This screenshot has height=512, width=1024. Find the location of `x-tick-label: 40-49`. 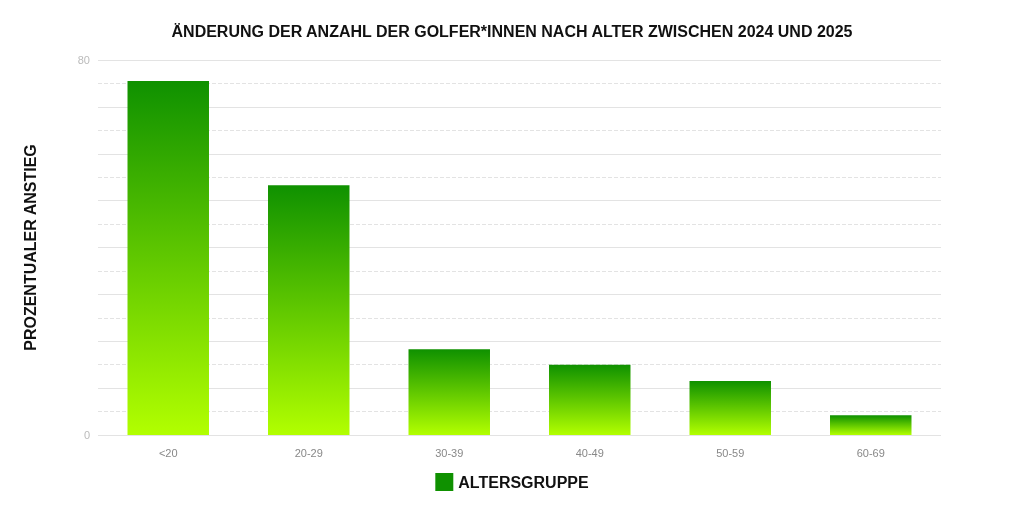

x-tick-label: 40-49 is located at coordinates (589, 452).